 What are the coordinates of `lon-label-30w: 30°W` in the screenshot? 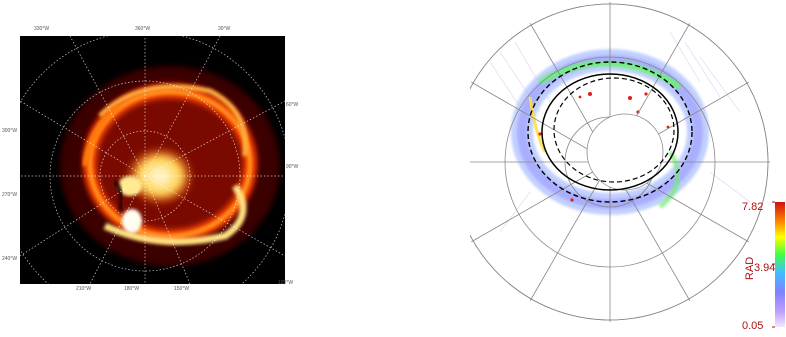 It's located at (224, 29).